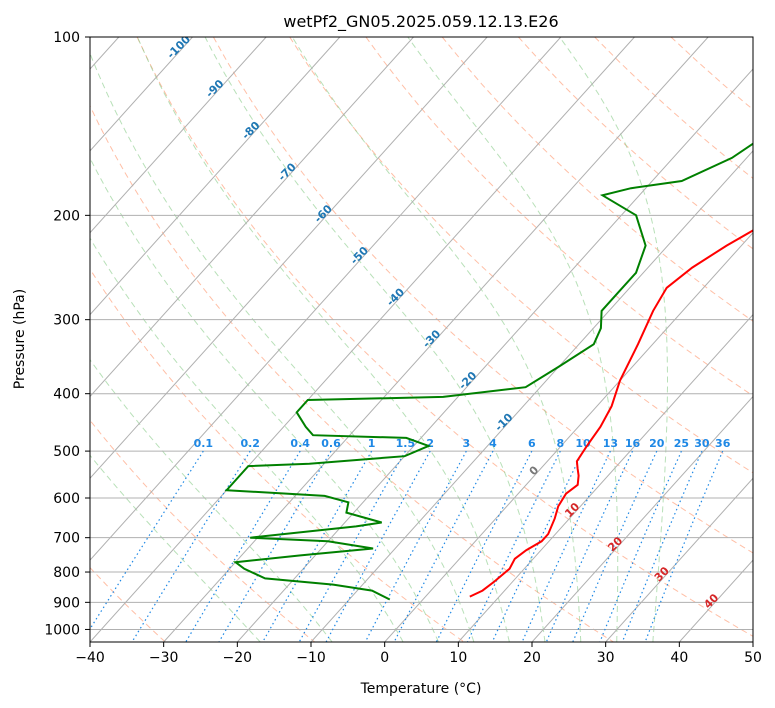  What do you see at coordinates (657, 443) in the screenshot?
I see `mixing-ratio-label: 20` at bounding box center [657, 443].